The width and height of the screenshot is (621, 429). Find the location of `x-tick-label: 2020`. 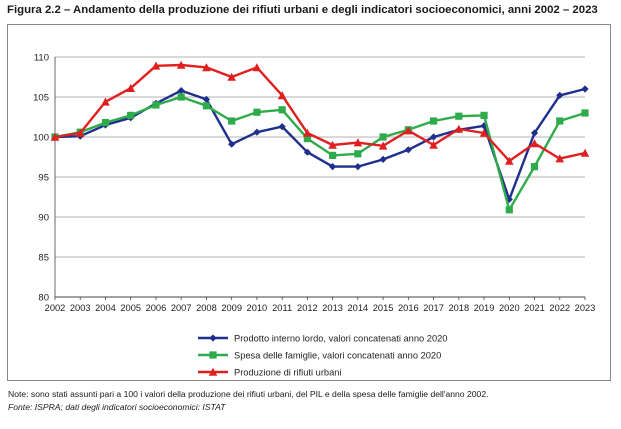

x-tick-label: 2020 is located at coordinates (509, 308).